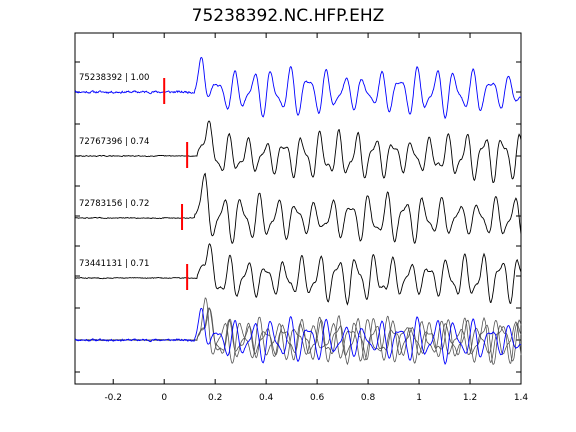 The image size is (576, 432). What do you see at coordinates (266, 398) in the screenshot?
I see `x-tick-label: 0.4` at bounding box center [266, 398].